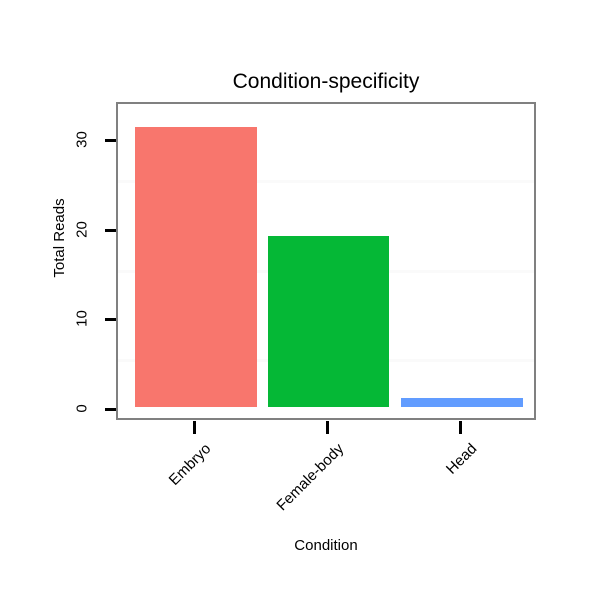 The image size is (600, 600). What do you see at coordinates (59, 238) in the screenshot?
I see `y-axis-title: Total Reads` at bounding box center [59, 238].